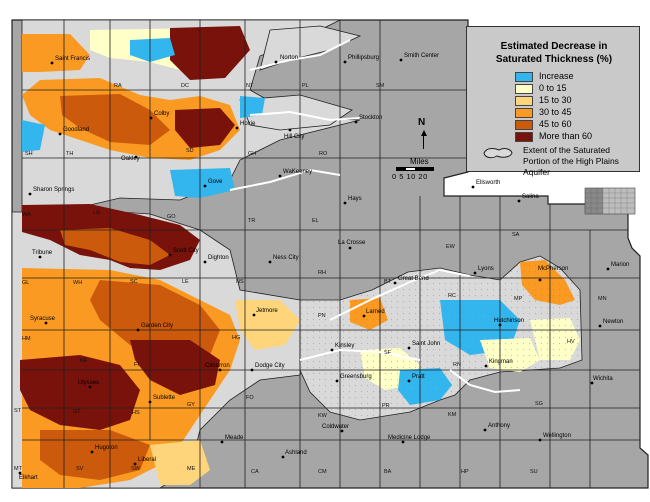  Describe the element at coordinates (352, 243) in the screenshot. I see `city-label: La Crosse` at that location.